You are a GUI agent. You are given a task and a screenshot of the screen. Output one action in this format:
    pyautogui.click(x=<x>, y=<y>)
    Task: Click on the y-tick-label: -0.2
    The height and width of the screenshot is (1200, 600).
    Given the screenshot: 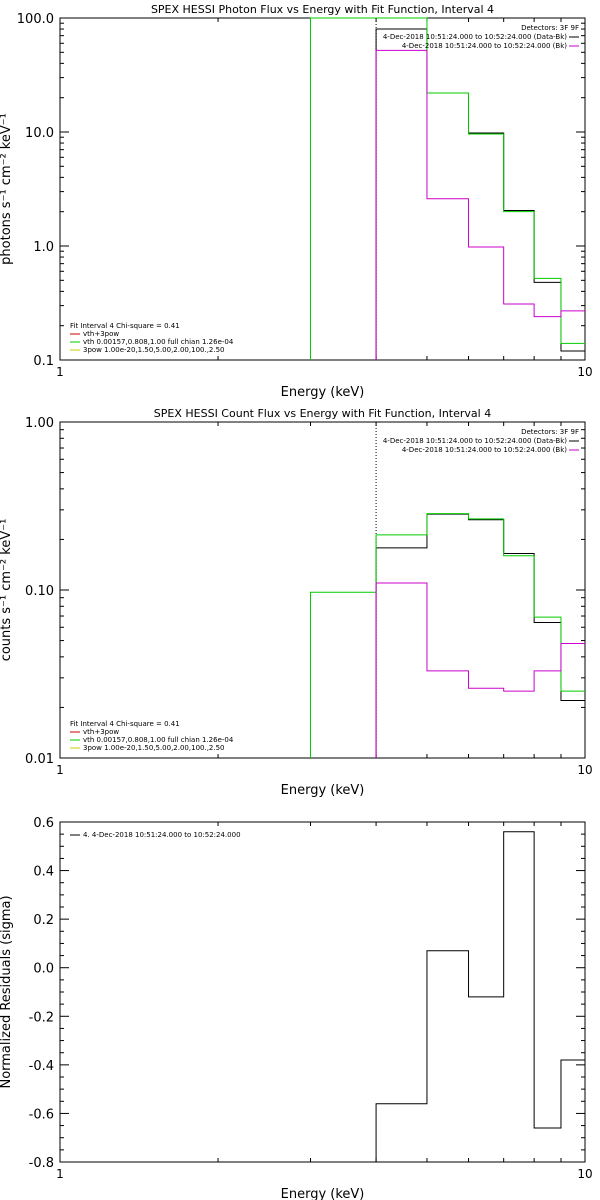 What is the action you would take?
    pyautogui.click(x=41, y=1017)
    